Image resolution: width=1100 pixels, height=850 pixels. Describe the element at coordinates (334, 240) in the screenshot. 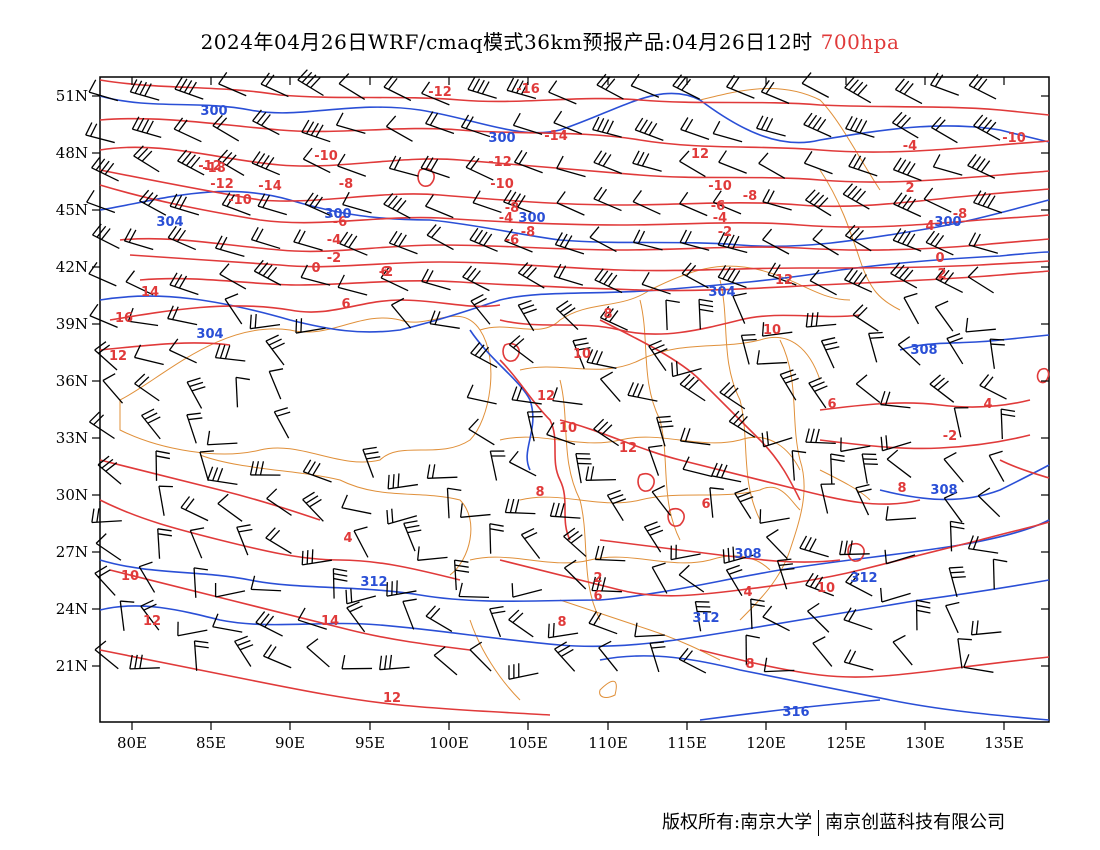

I see `temperature-label: -4` at that location.